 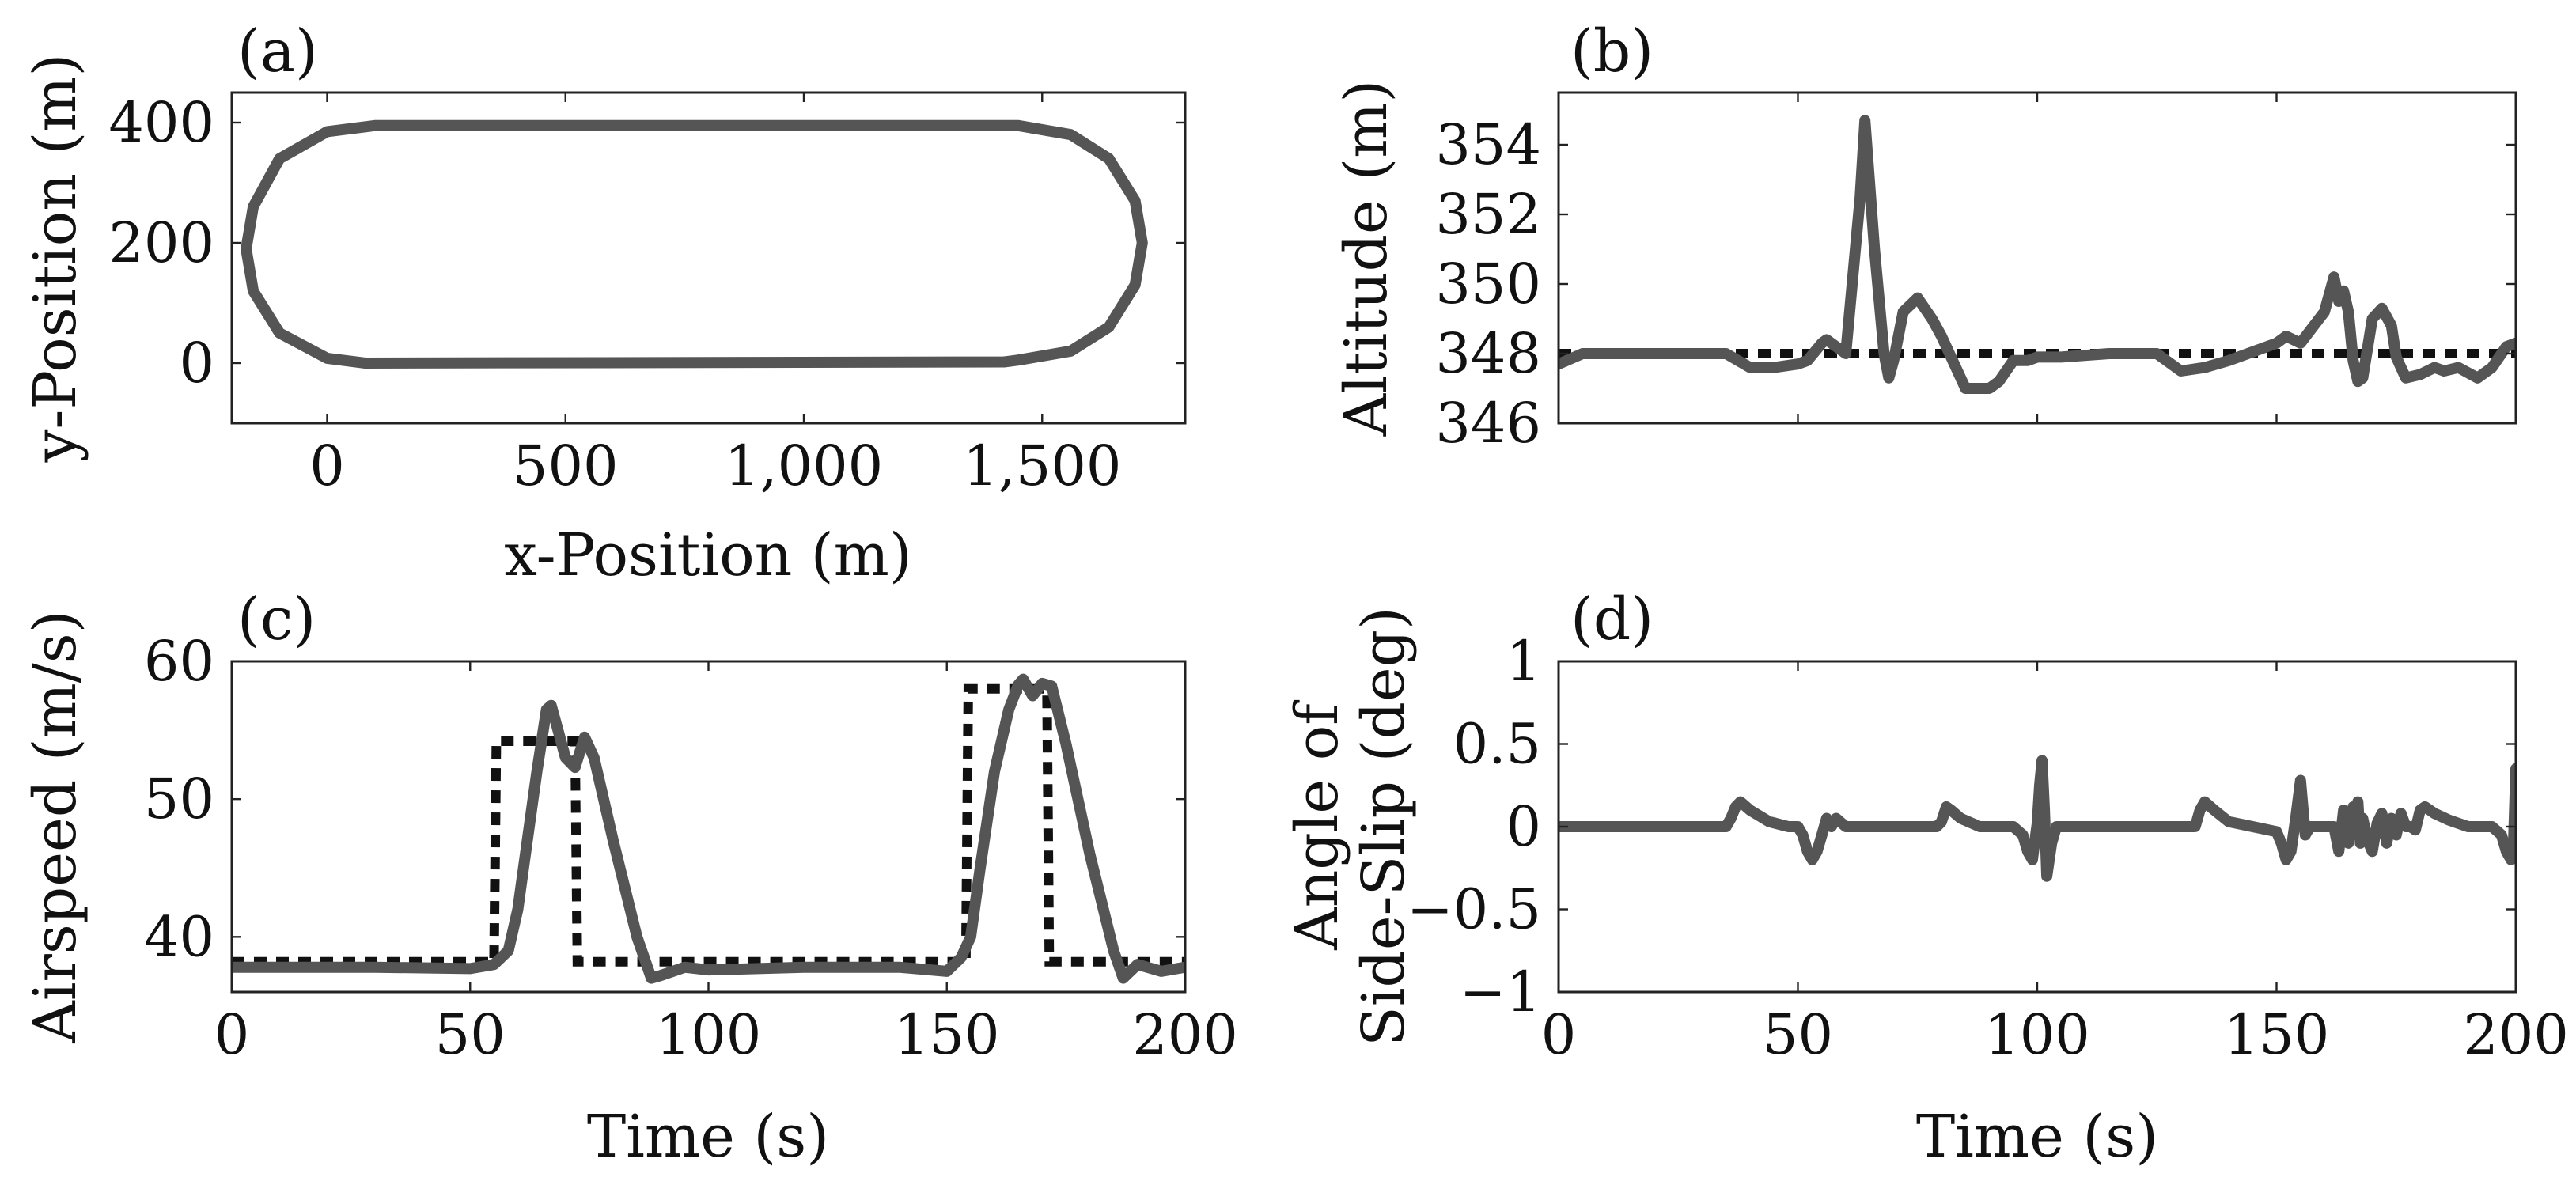 What do you see at coordinates (1523, 661) in the screenshot?
I see `y-tick-label: 1` at bounding box center [1523, 661].